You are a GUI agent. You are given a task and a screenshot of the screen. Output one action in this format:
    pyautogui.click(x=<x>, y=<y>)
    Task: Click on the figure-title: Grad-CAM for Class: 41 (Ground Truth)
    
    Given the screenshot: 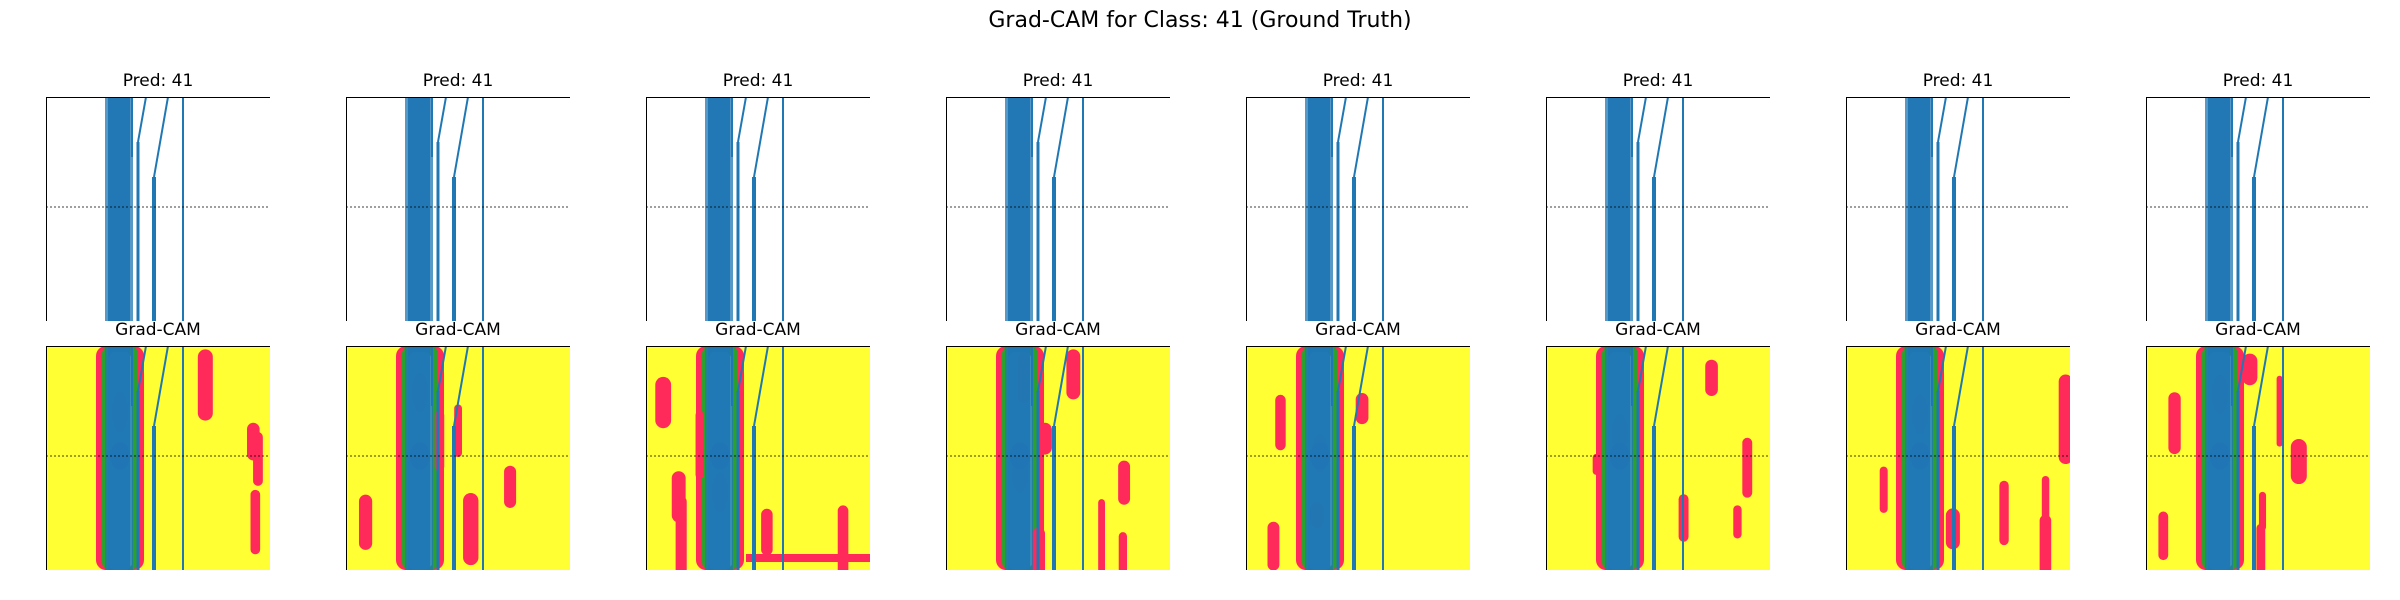 What is the action you would take?
    pyautogui.click(x=1200, y=20)
    